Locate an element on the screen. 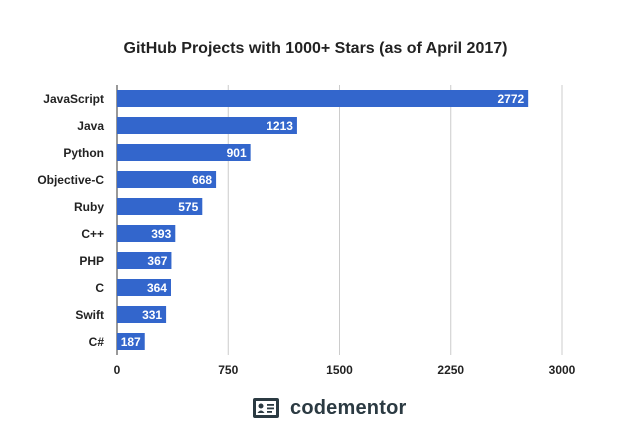 Image resolution: width=631 pixels, height=439 pixels. category-label: Java is located at coordinates (90, 126).